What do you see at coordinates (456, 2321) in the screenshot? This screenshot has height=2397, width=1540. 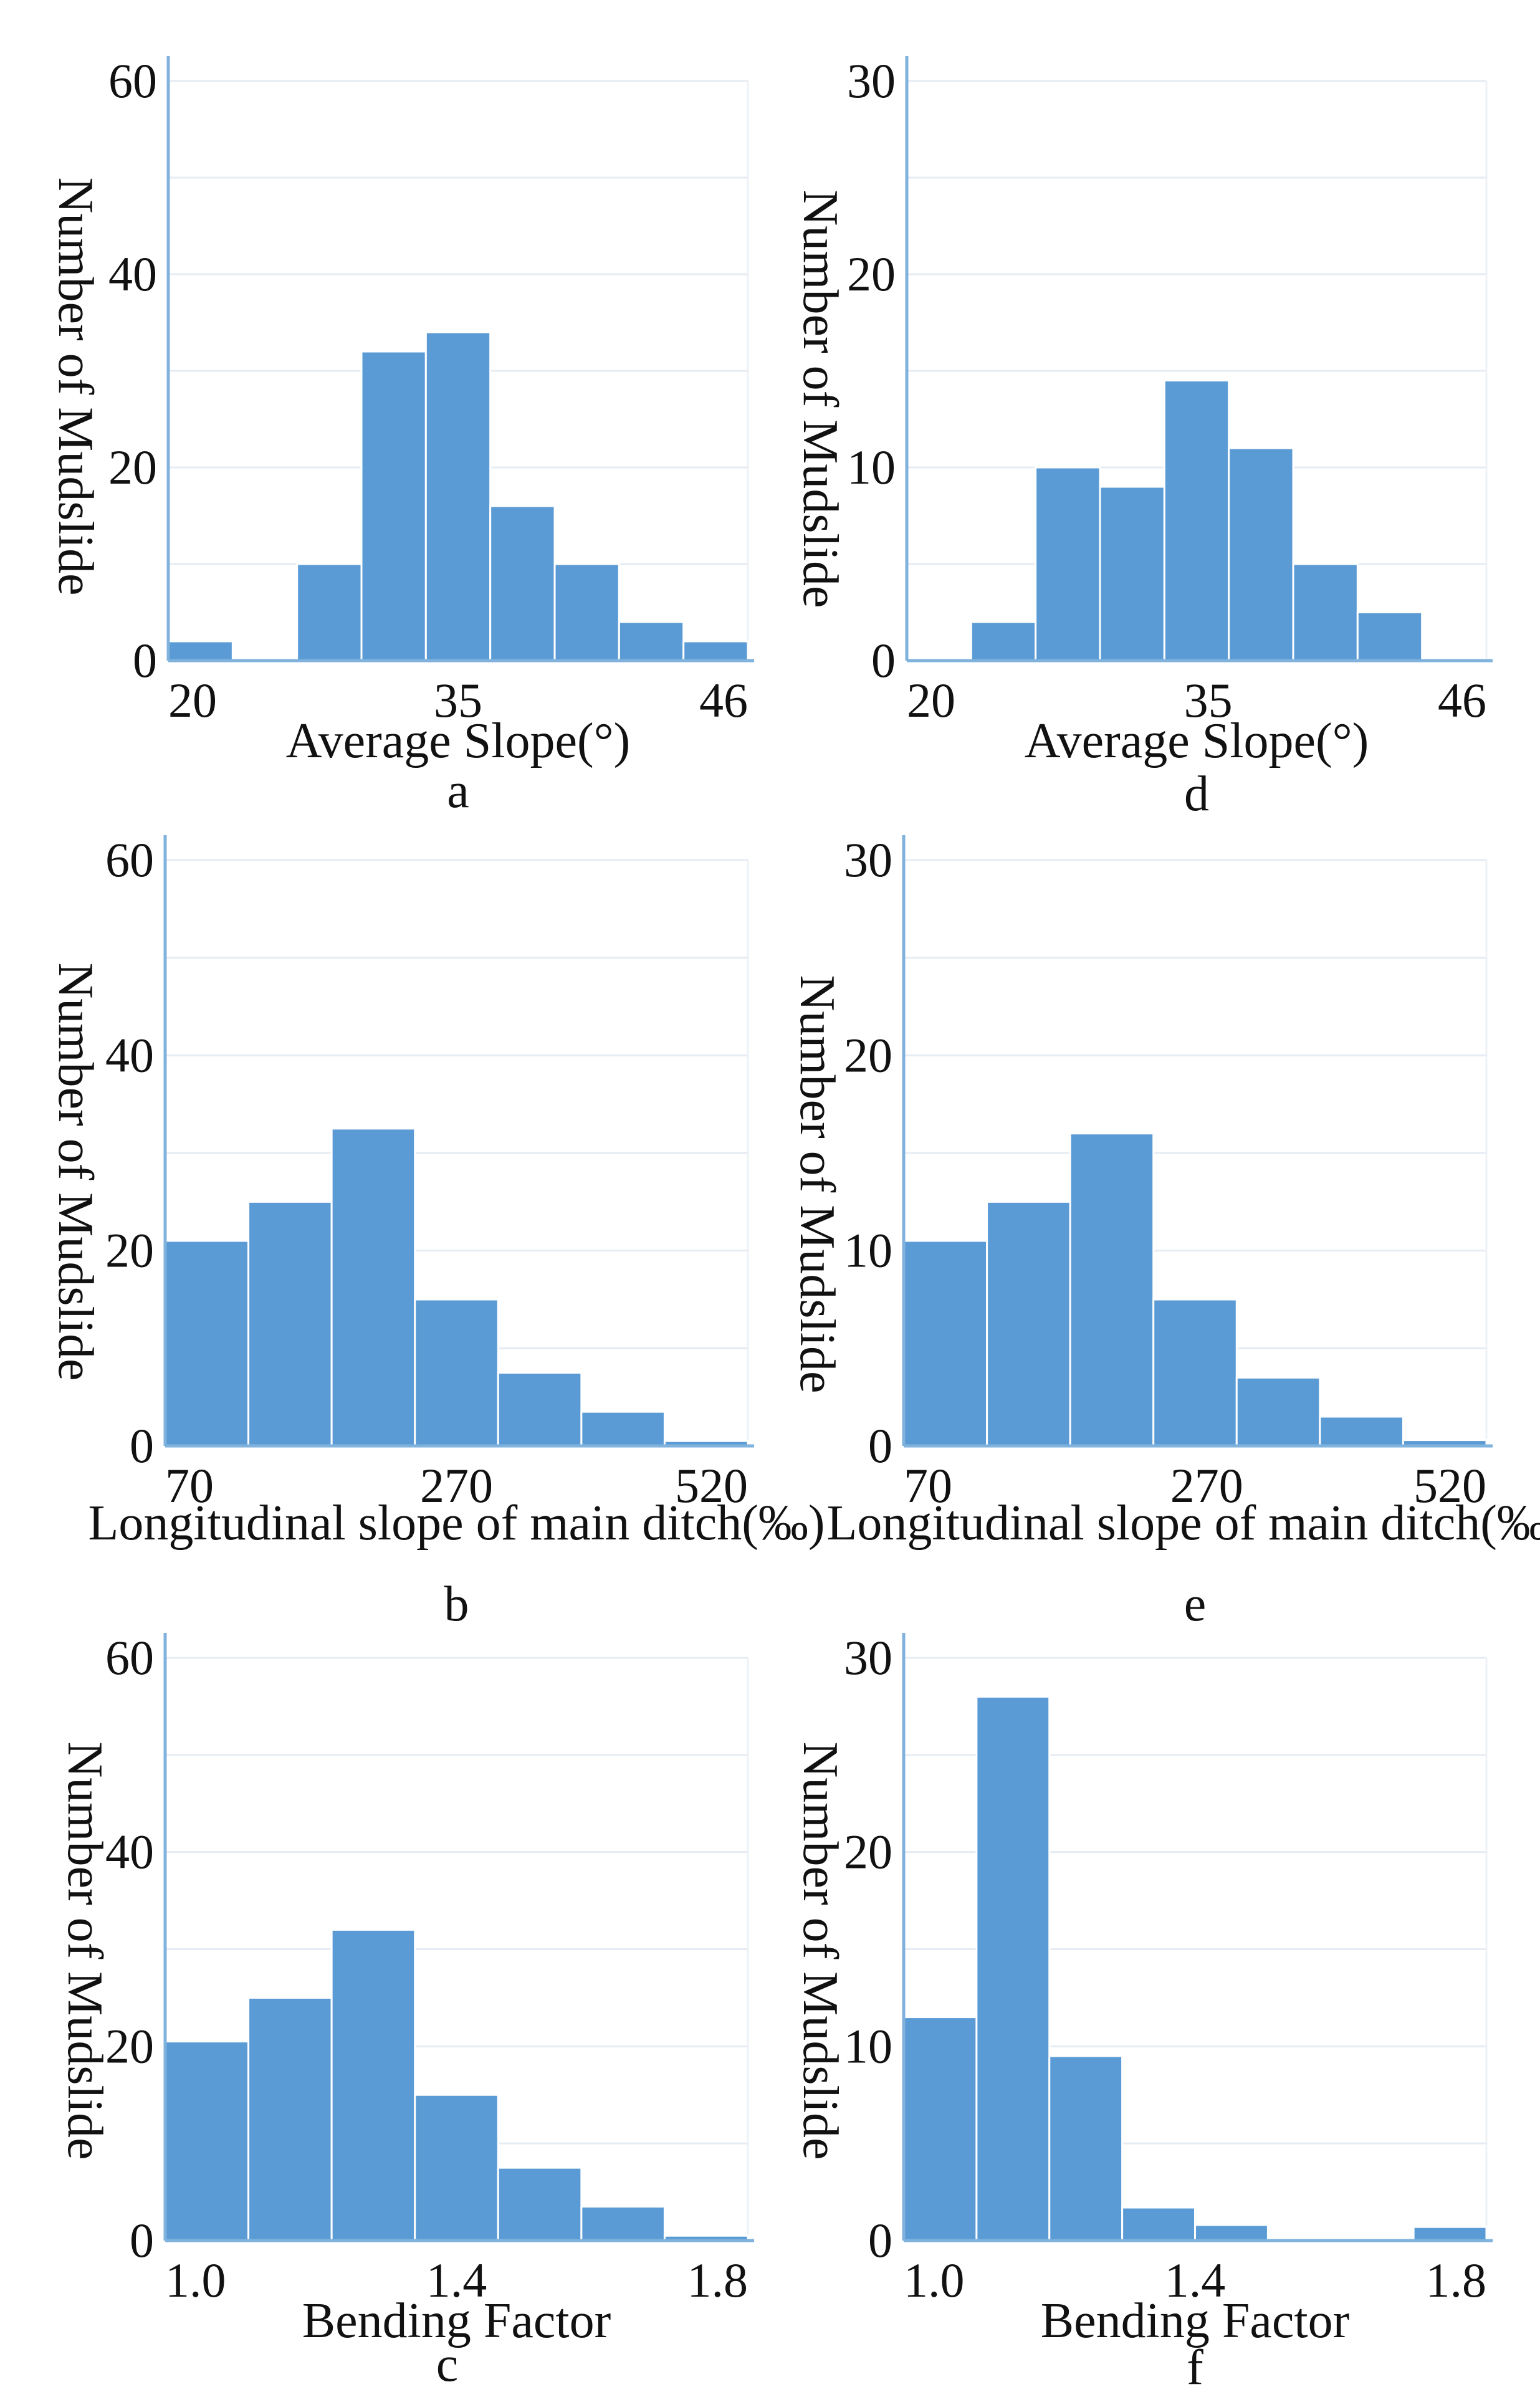 I see `x-axis-title: Bending Factor` at bounding box center [456, 2321].